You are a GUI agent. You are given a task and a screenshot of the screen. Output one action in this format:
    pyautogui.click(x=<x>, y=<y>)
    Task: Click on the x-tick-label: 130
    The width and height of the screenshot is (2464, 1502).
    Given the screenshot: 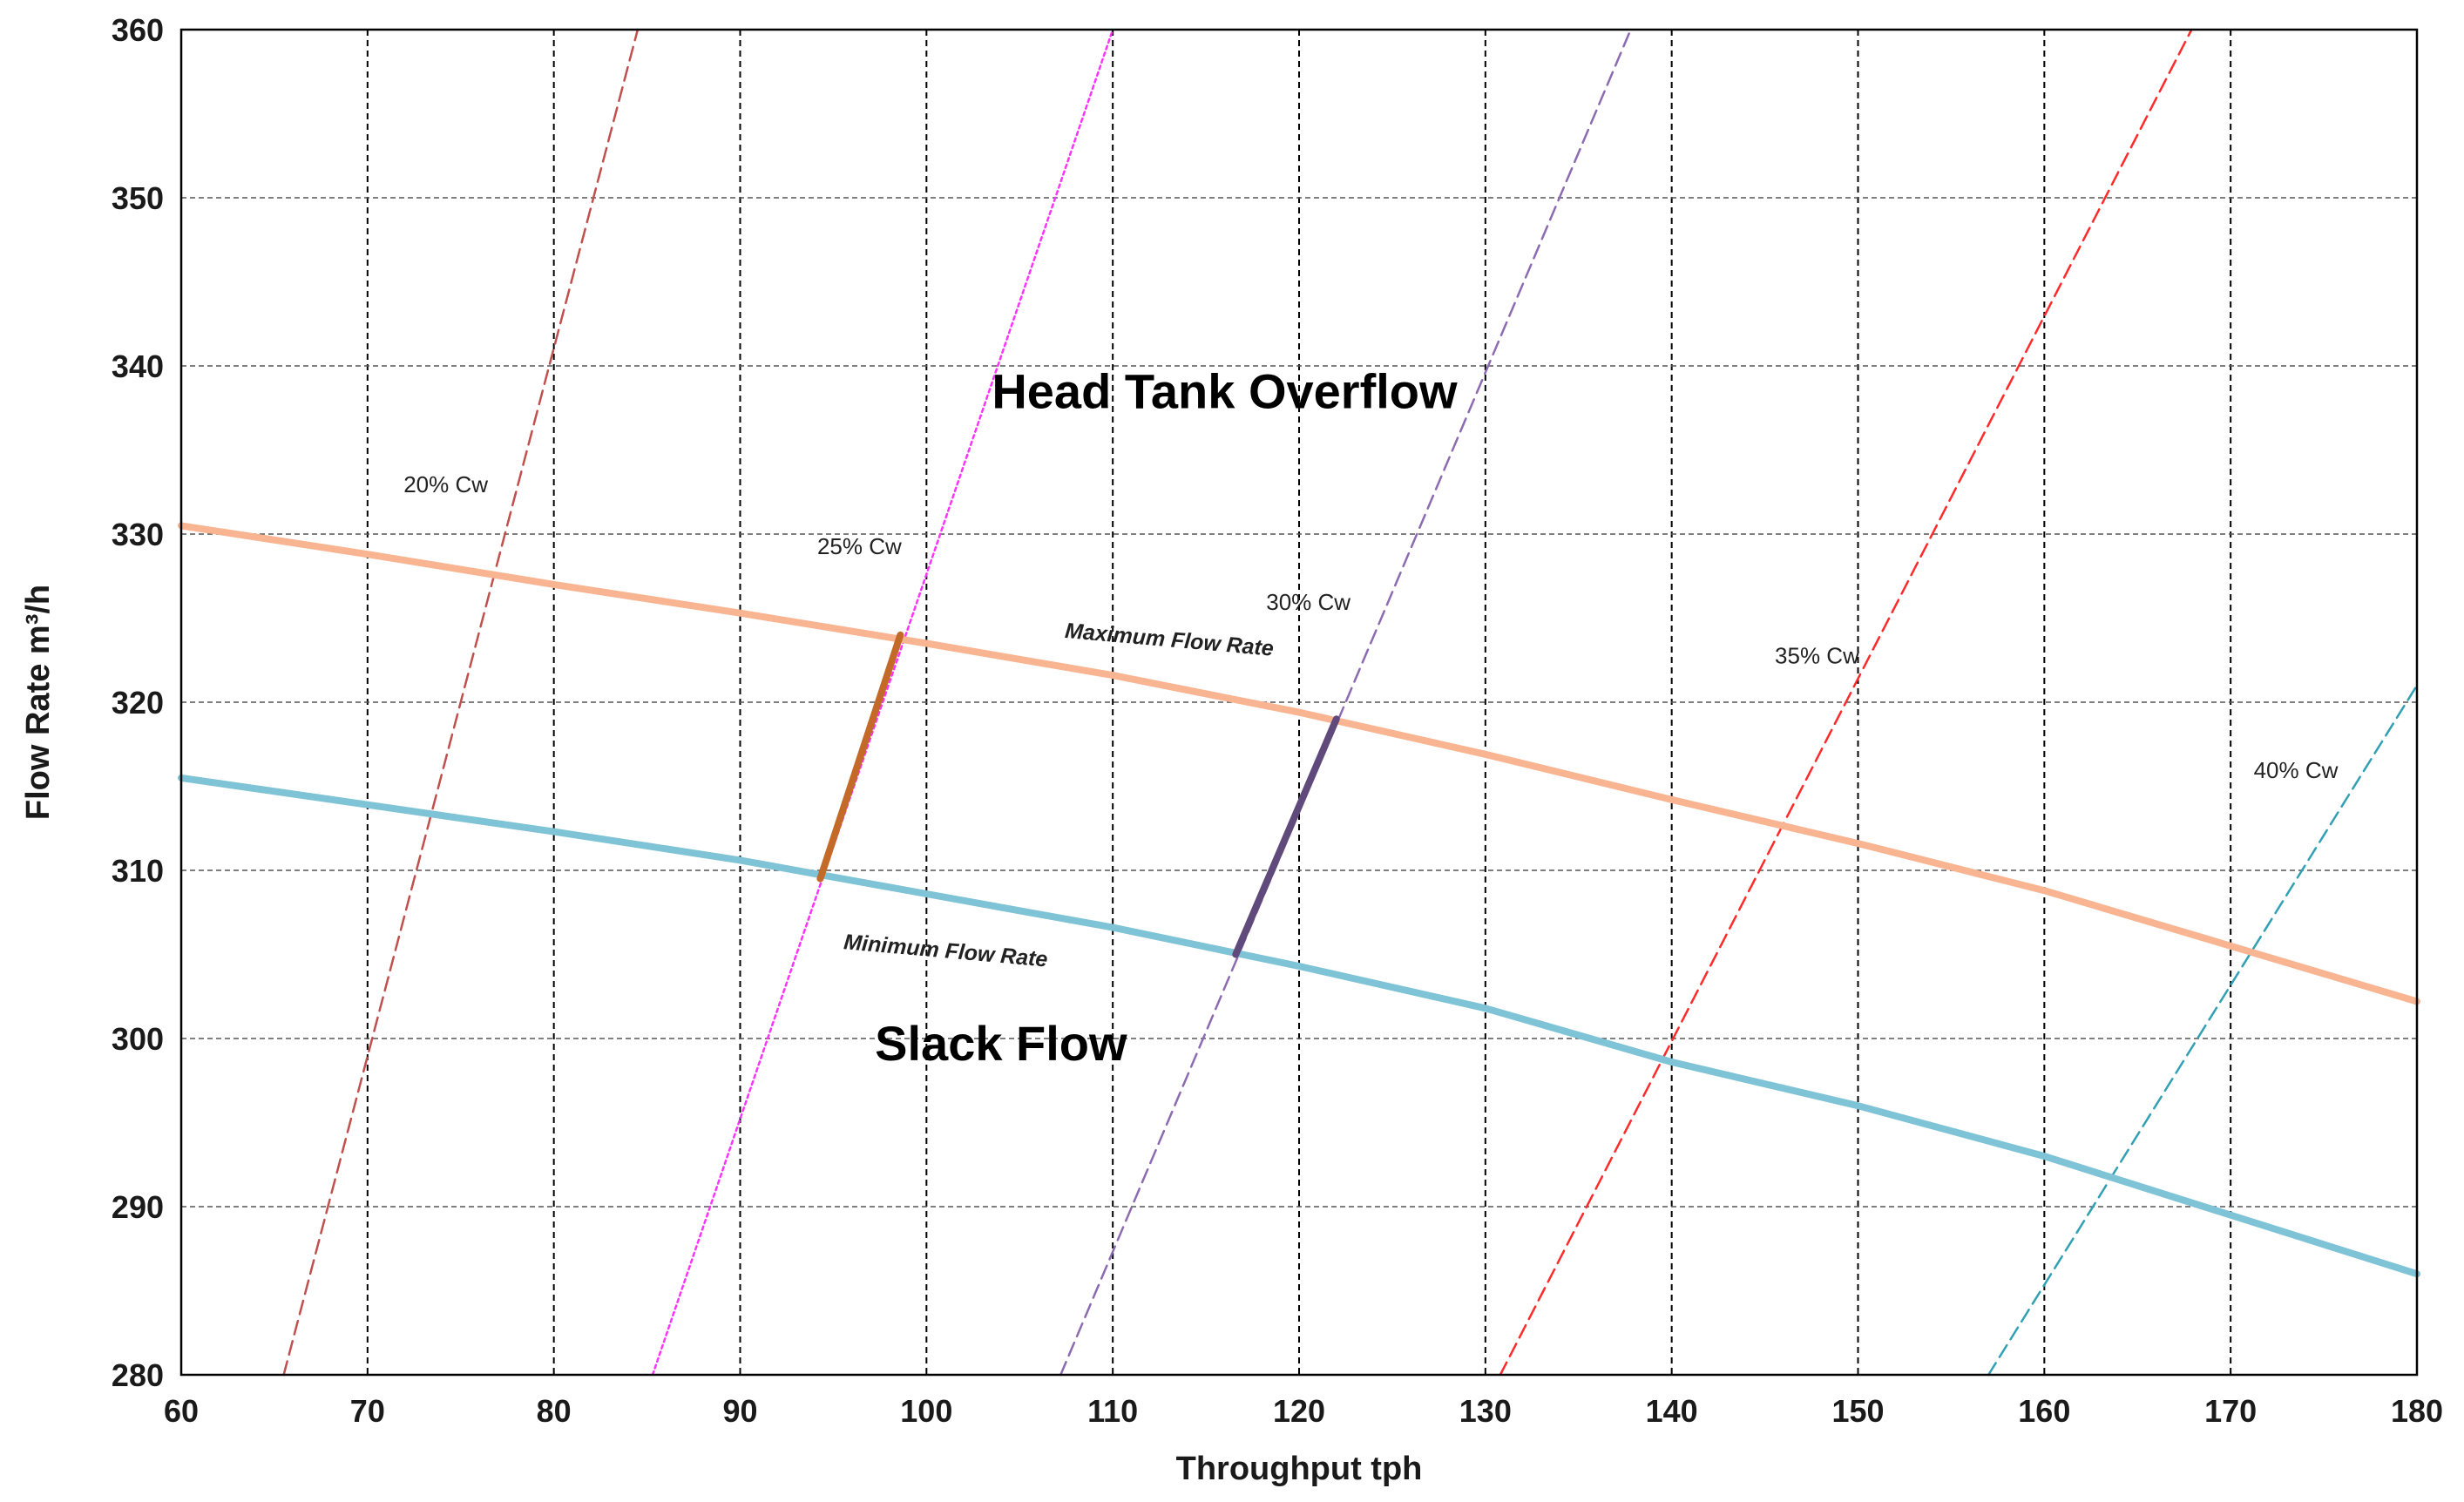 What is the action you would take?
    pyautogui.click(x=1485, y=1411)
    